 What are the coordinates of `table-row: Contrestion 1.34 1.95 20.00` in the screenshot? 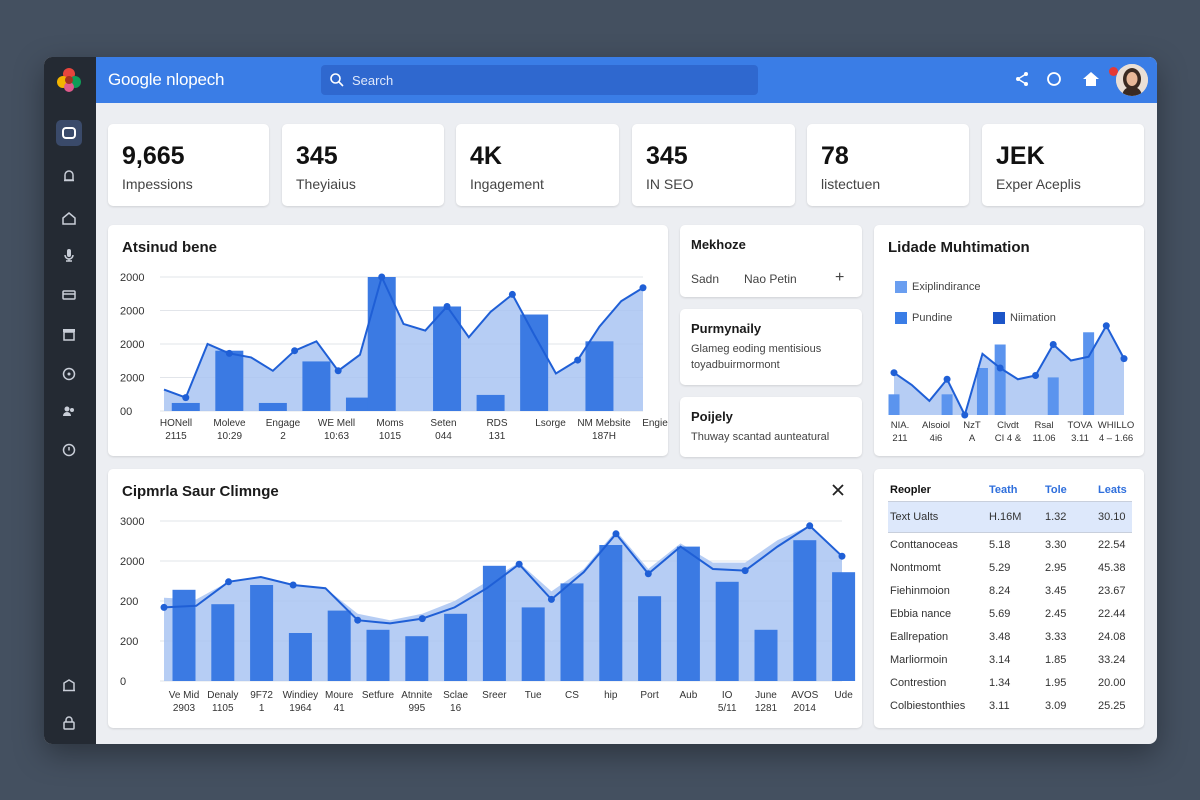 It's located at (1010, 683).